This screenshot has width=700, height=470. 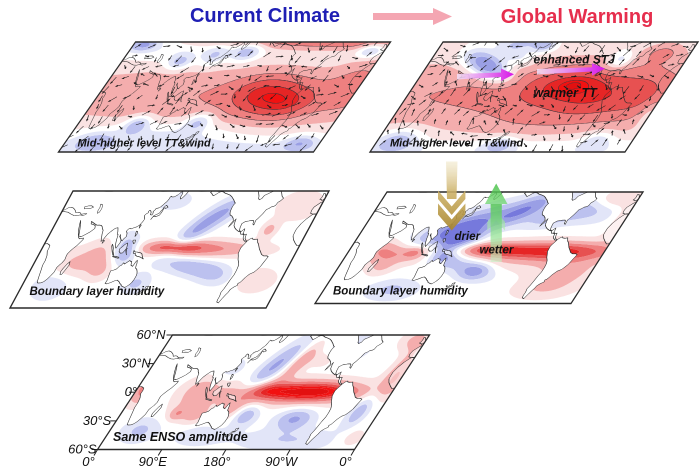 I want to click on svg-text: 30°S, so click(x=97, y=420).